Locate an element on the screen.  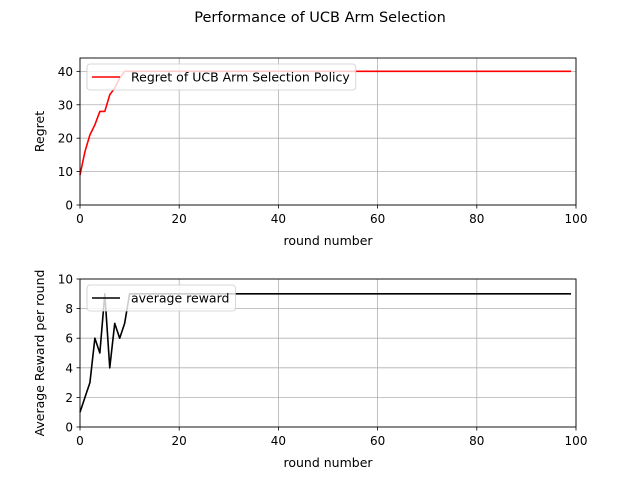
y-tick-label: 8 is located at coordinates (69, 309).